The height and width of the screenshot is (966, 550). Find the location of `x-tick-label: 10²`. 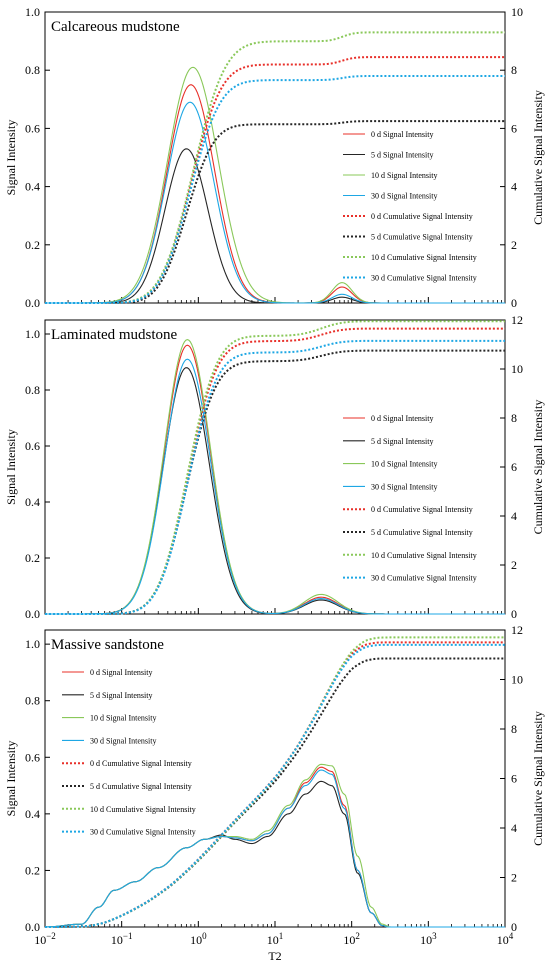

x-tick-label: 10² is located at coordinates (351, 939).